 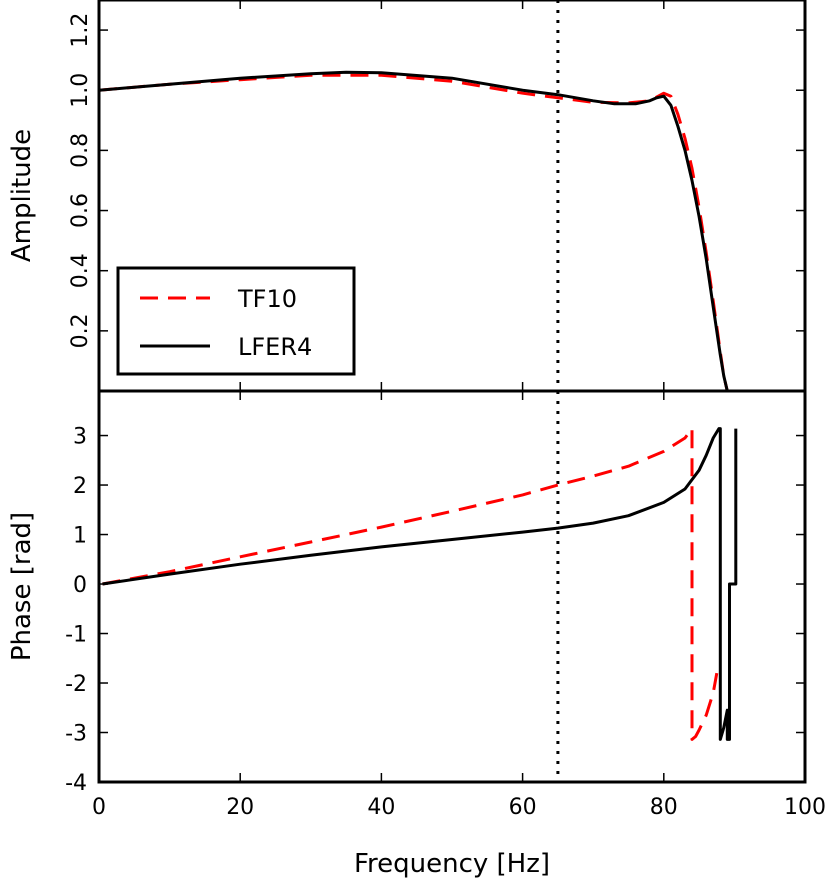 What do you see at coordinates (22, 195) in the screenshot?
I see `amplitude-ylabel: Amplitude` at bounding box center [22, 195].